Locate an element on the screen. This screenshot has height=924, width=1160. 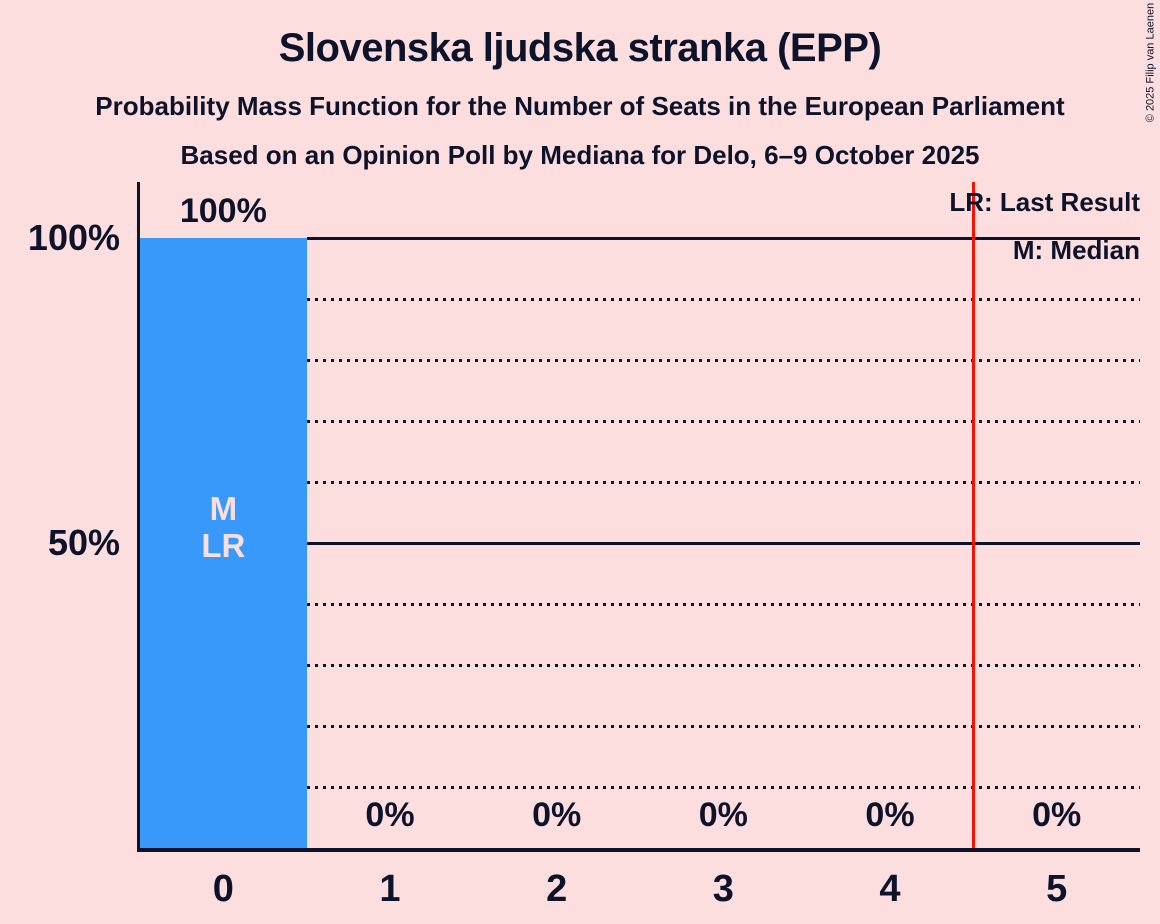
x-tick-5: 5 is located at coordinates (1057, 889).